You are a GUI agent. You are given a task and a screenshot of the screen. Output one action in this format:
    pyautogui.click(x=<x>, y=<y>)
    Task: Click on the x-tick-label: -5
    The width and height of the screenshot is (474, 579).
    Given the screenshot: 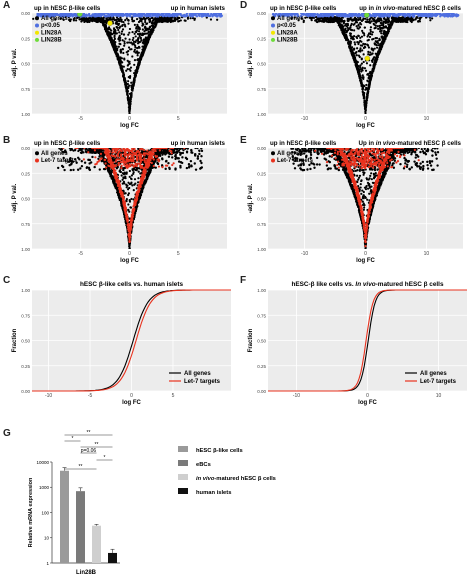 What is the action you would take?
    pyautogui.click(x=81, y=119)
    